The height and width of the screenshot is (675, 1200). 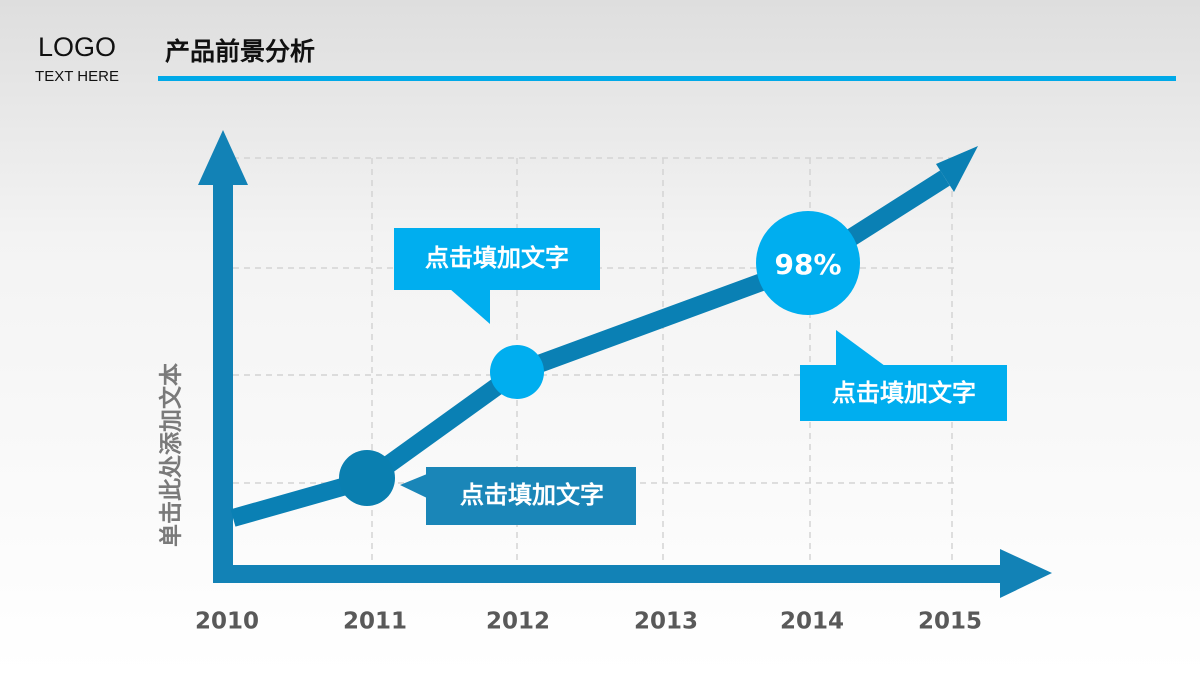 I want to click on slide-title: 产品前景分析, so click(x=240, y=51).